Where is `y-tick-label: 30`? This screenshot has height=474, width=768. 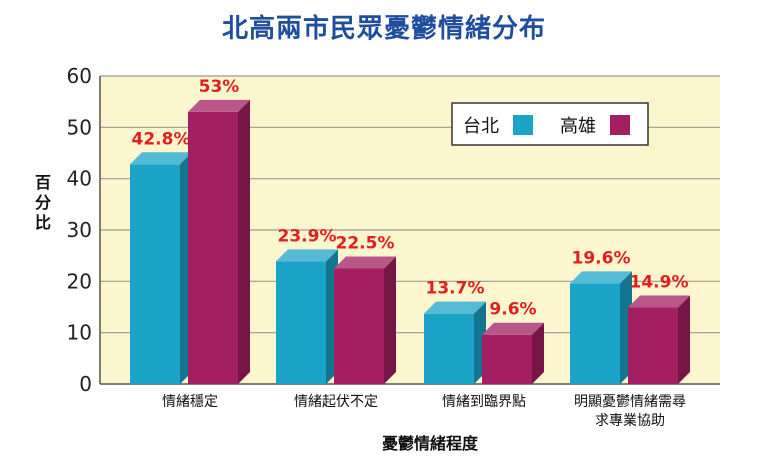
y-tick-label: 30 is located at coordinates (79, 230).